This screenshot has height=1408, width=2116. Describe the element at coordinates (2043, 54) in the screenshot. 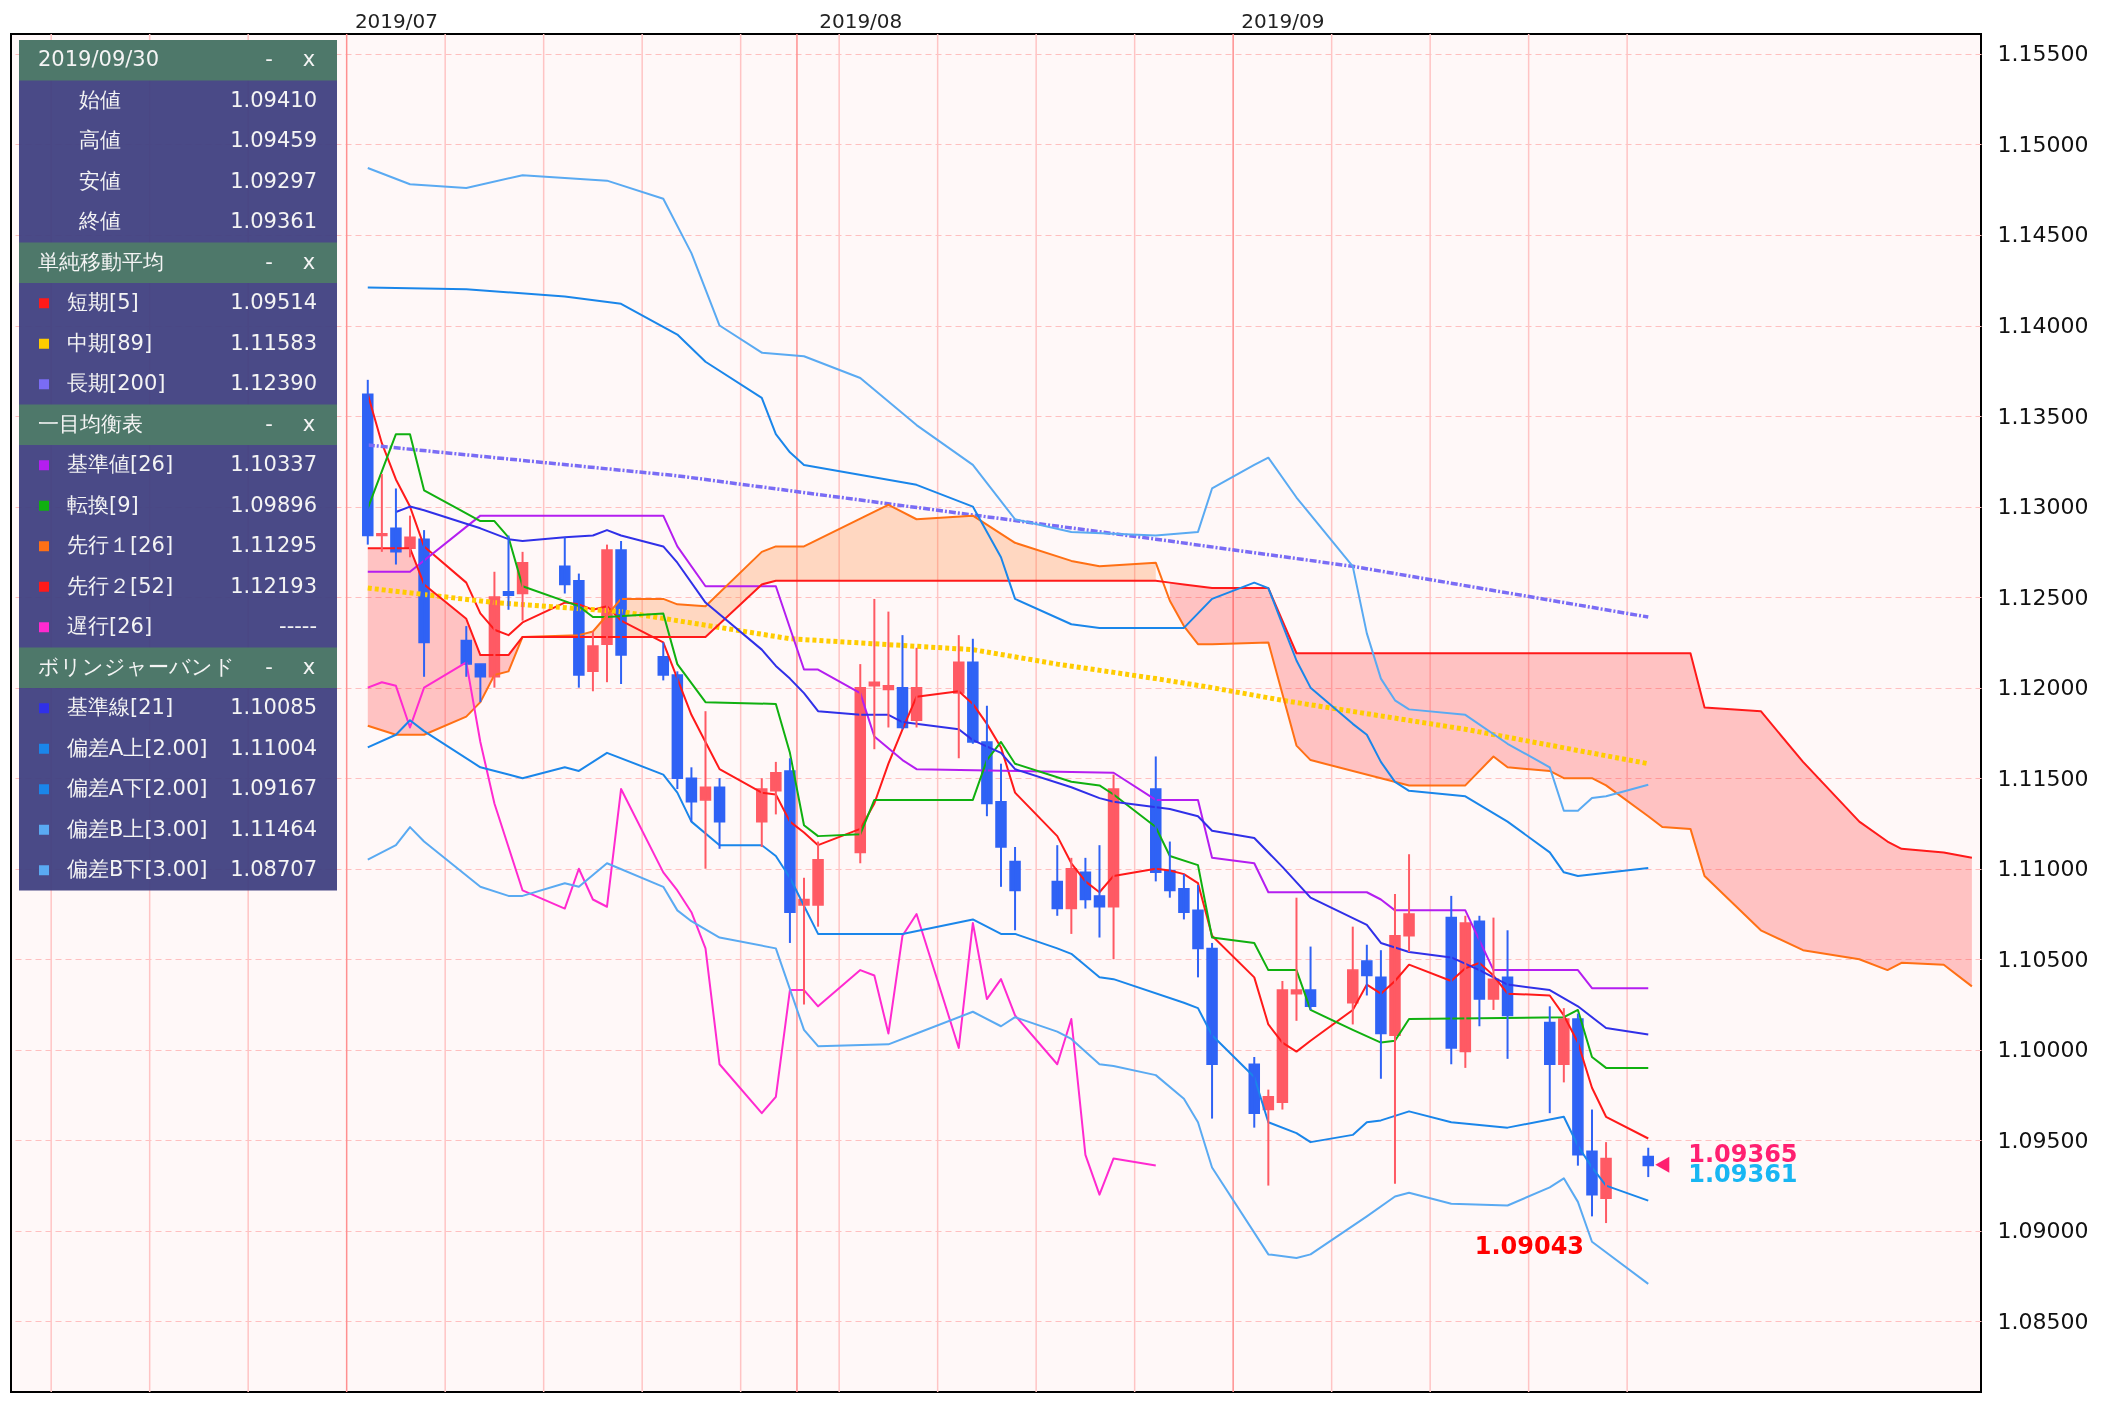

I see `y-tick-label: 1.15500` at that location.